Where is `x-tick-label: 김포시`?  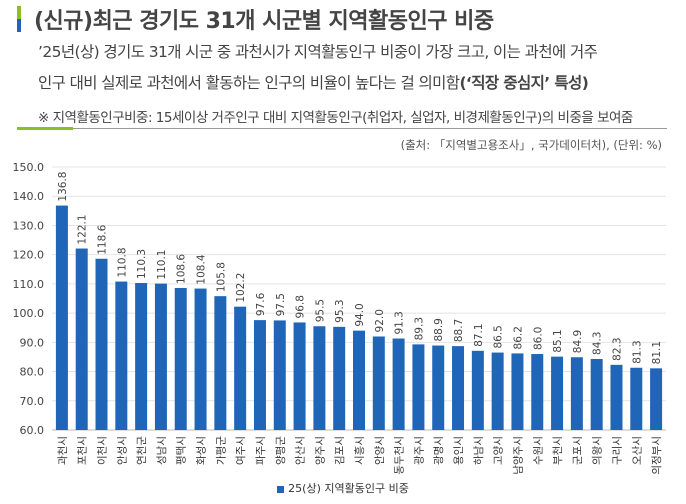 x-tick-label: 김포시 is located at coordinates (340, 450).